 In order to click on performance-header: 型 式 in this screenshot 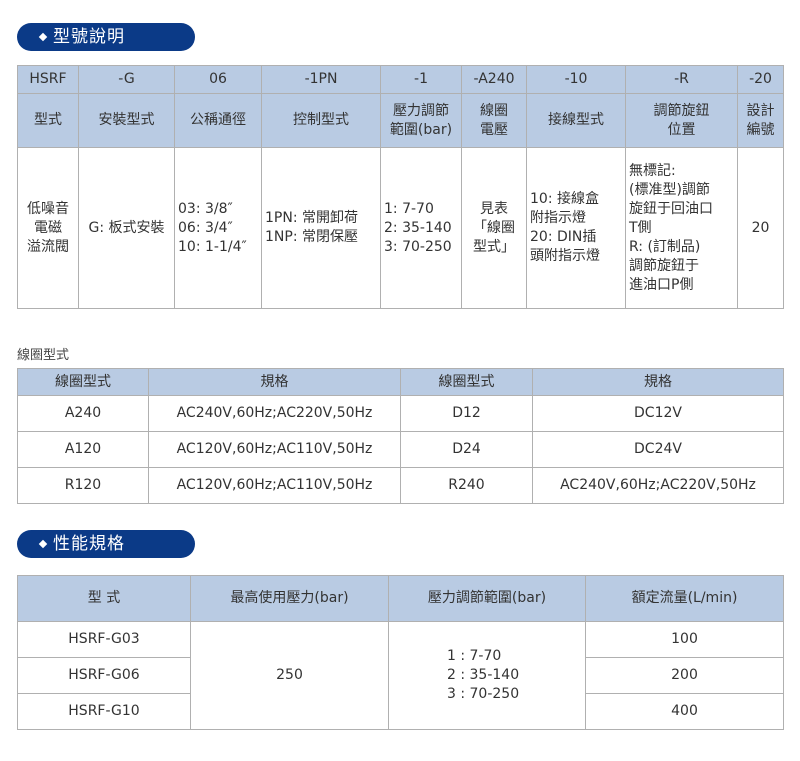, I will do `click(104, 598)`.